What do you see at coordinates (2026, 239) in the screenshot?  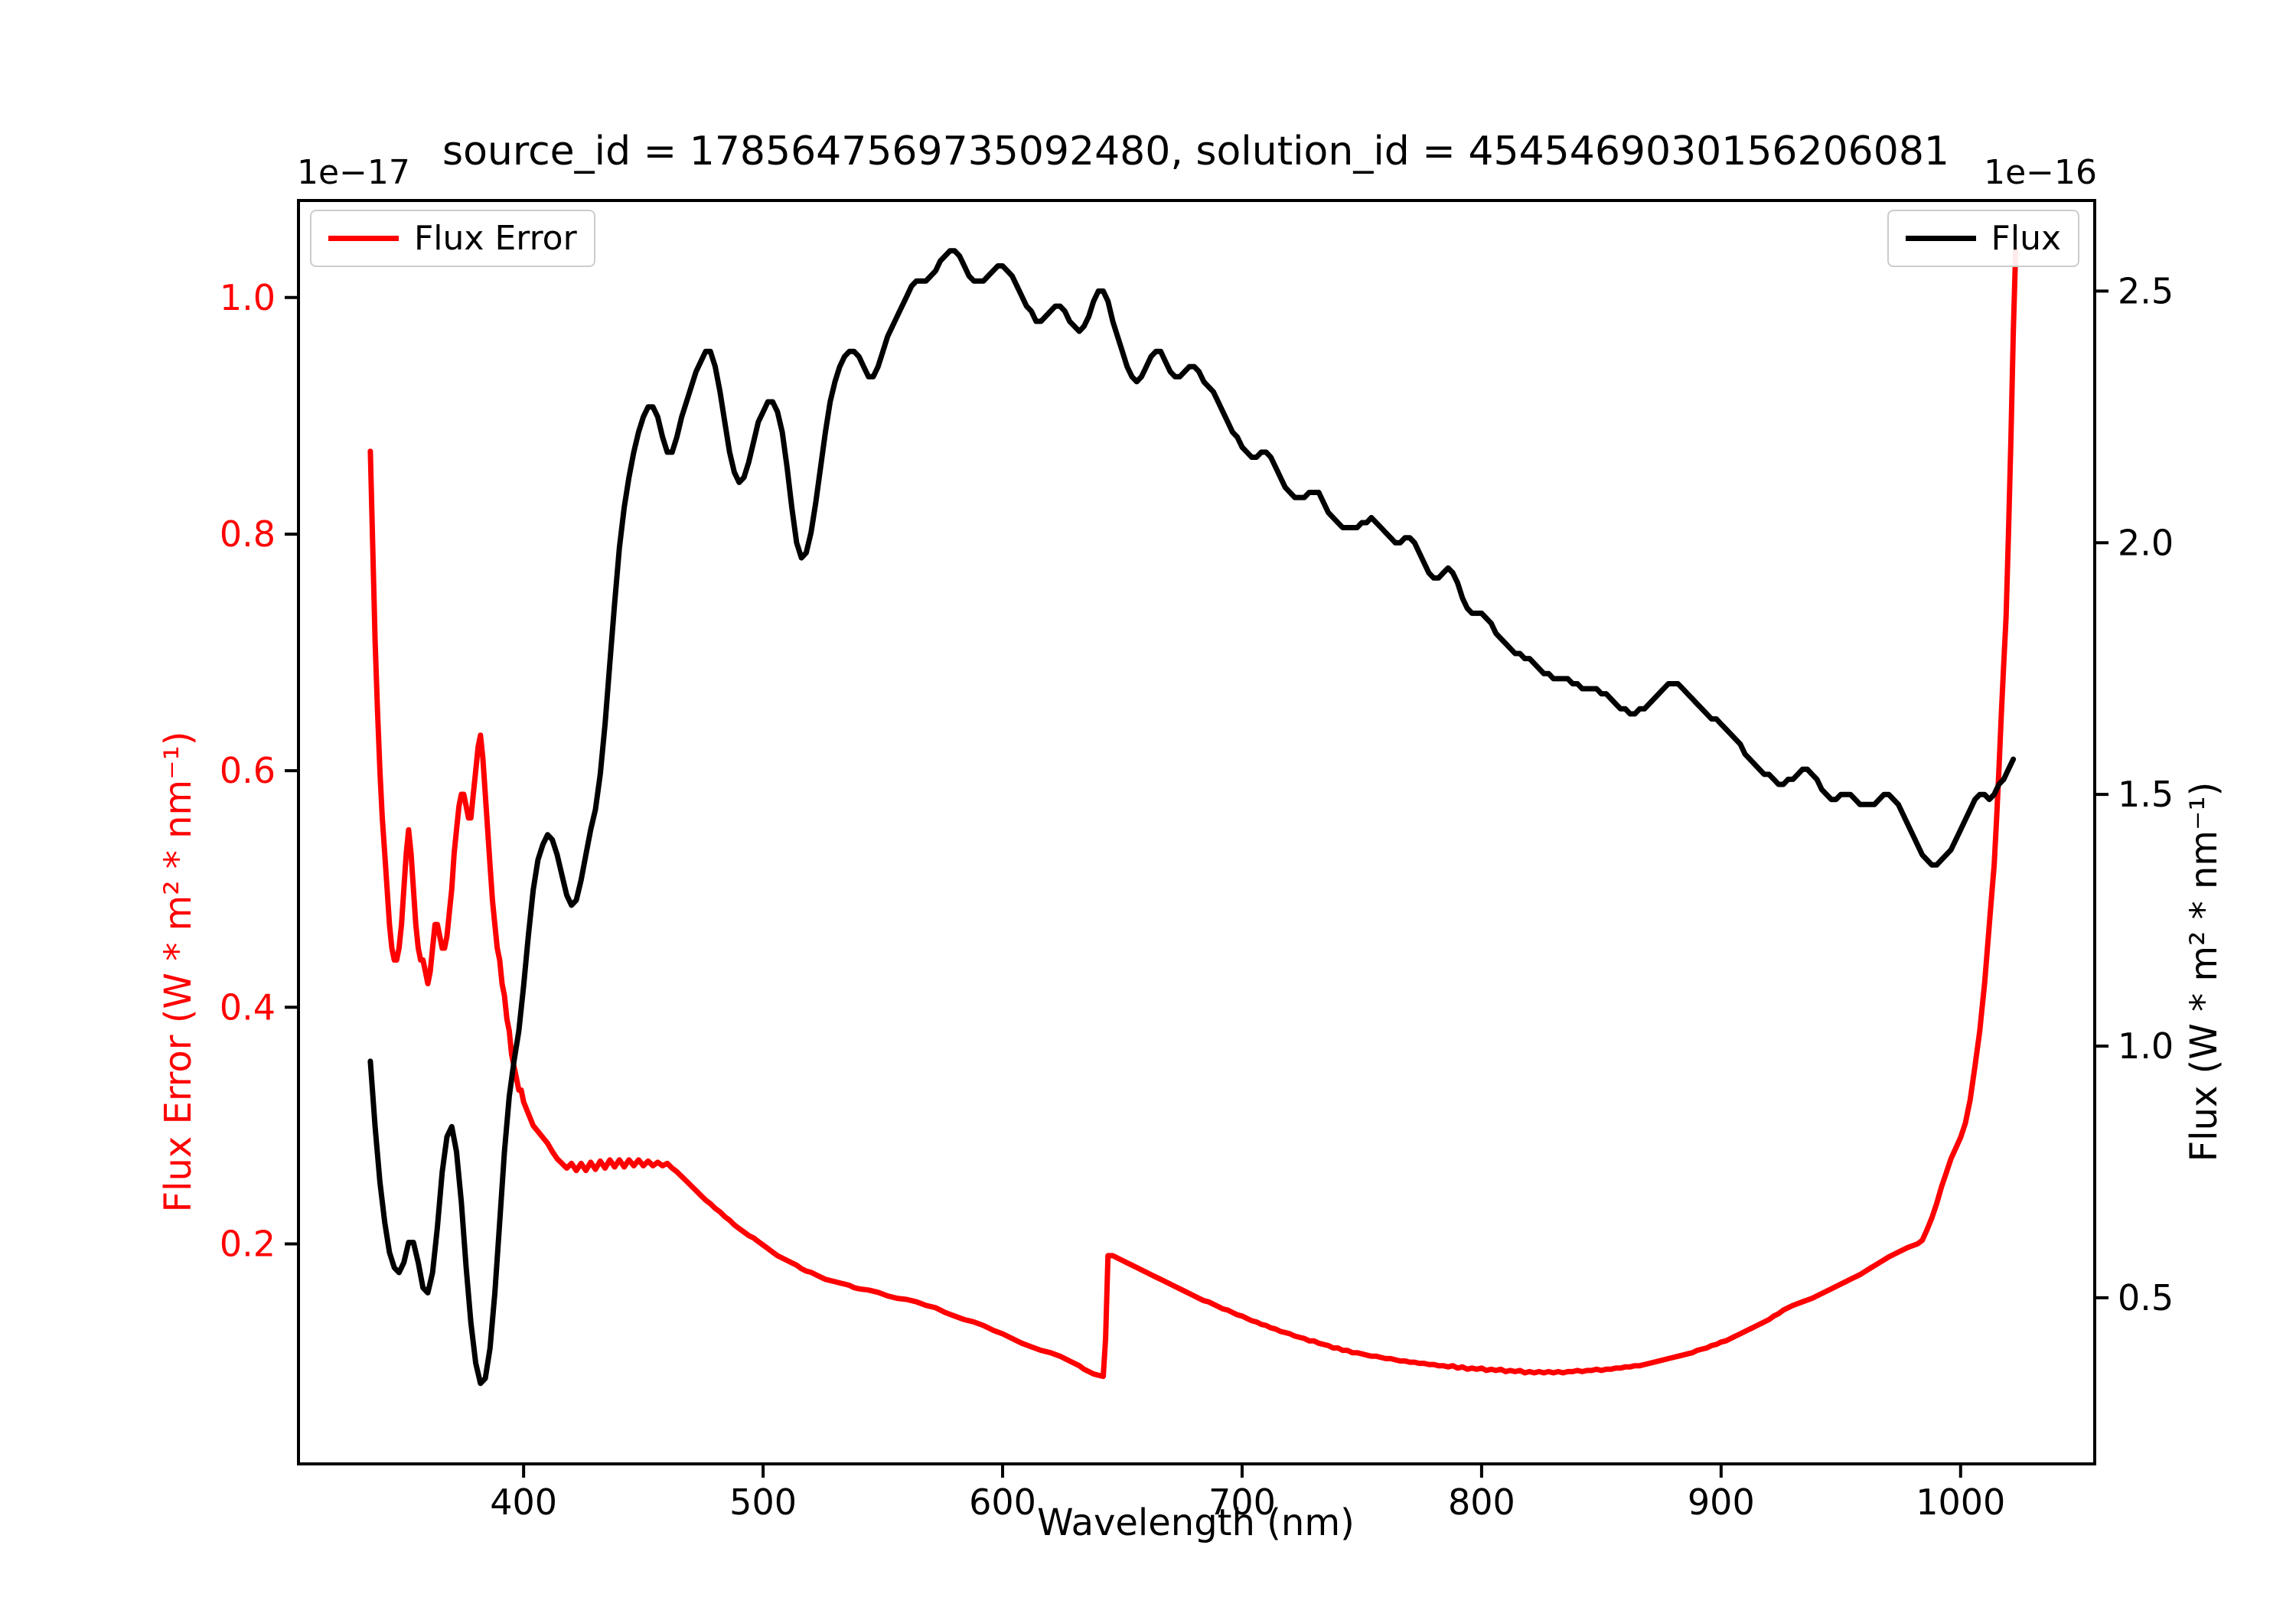 I see `legend-flux-label: Flux` at bounding box center [2026, 239].